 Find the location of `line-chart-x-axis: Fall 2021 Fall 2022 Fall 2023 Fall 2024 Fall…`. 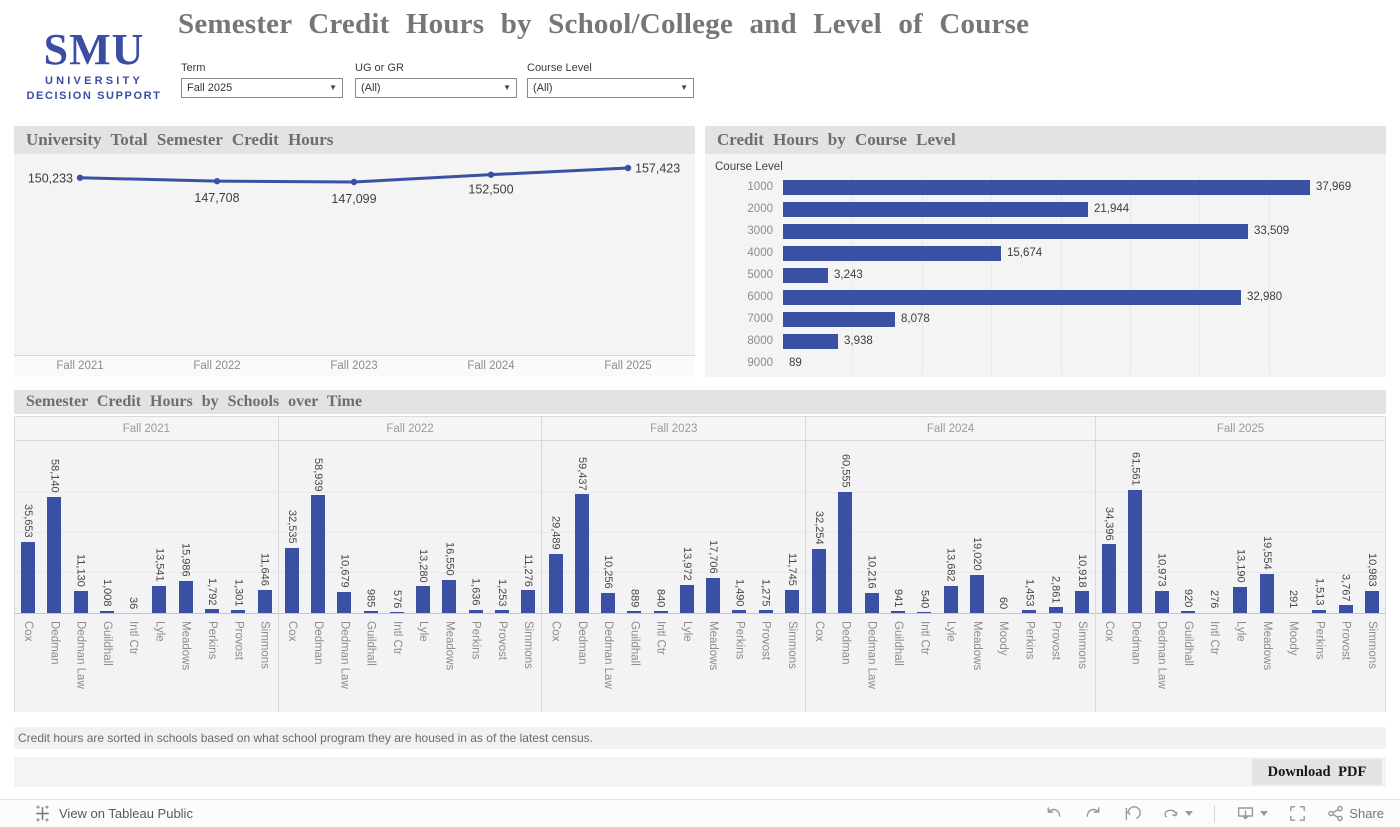

line-chart-x-axis: Fall 2021 Fall 2022 Fall 2023 Fall 2024 Fall… is located at coordinates (354, 366).